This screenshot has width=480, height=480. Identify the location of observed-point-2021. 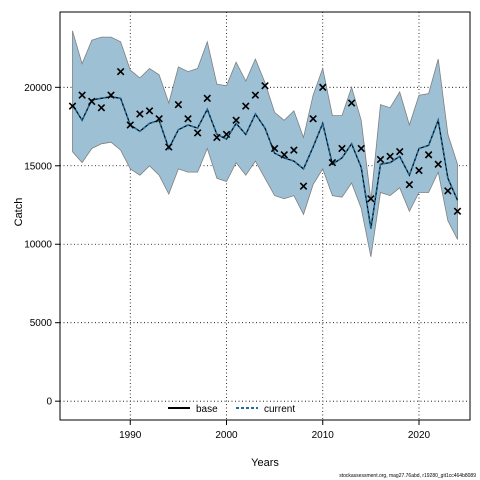
(428, 155).